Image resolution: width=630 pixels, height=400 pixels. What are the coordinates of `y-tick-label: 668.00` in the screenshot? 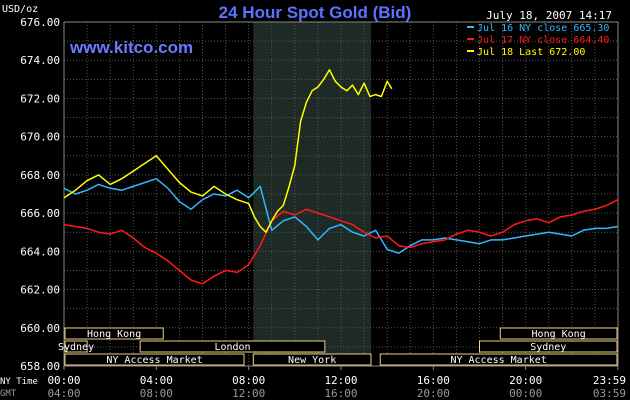 It's located at (40, 175).